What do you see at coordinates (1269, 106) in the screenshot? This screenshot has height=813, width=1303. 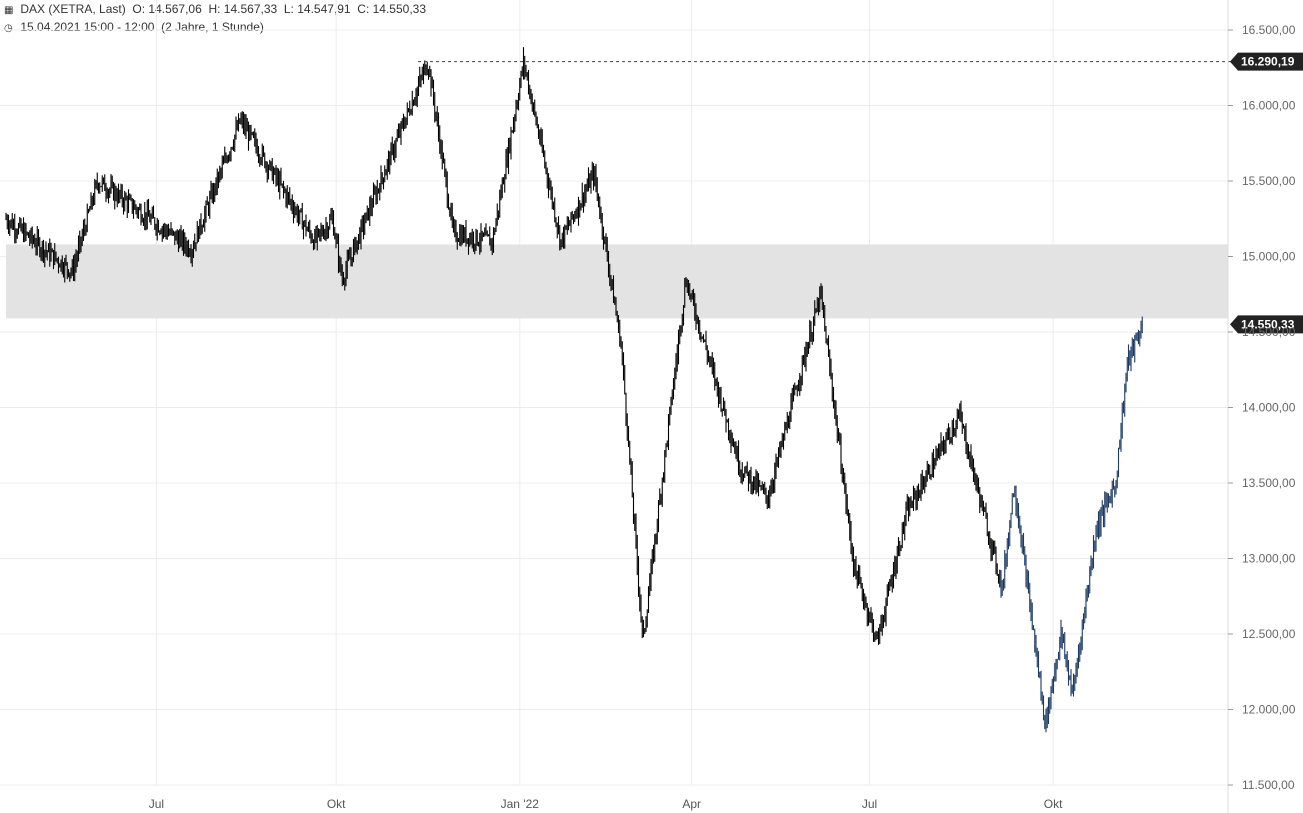 I see `y-tick-label: 16.000,00` at bounding box center [1269, 106].